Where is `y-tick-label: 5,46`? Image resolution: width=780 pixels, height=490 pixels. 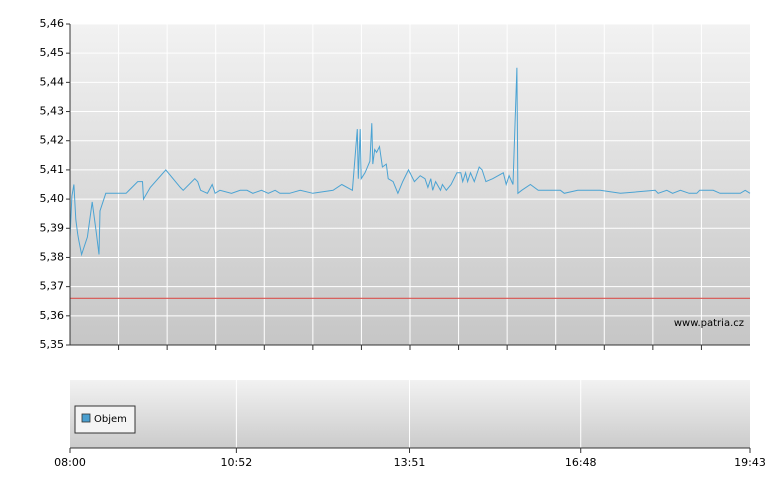 y-tick-label: 5,46 is located at coordinates (52, 23).